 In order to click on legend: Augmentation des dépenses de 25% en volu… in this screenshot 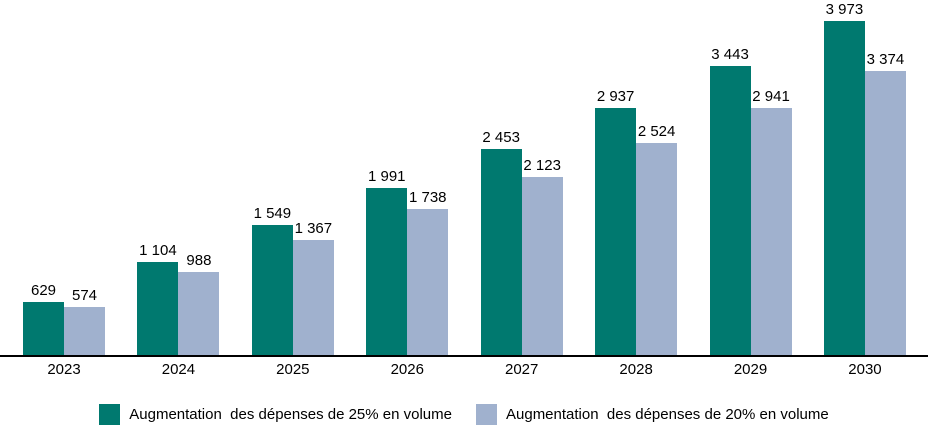, I will do `click(464, 414)`.